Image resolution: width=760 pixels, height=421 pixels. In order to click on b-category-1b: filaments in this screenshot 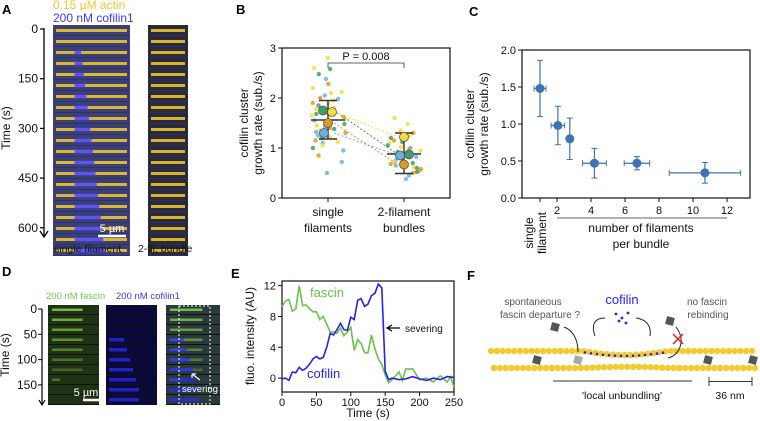, I will do `click(328, 228)`.